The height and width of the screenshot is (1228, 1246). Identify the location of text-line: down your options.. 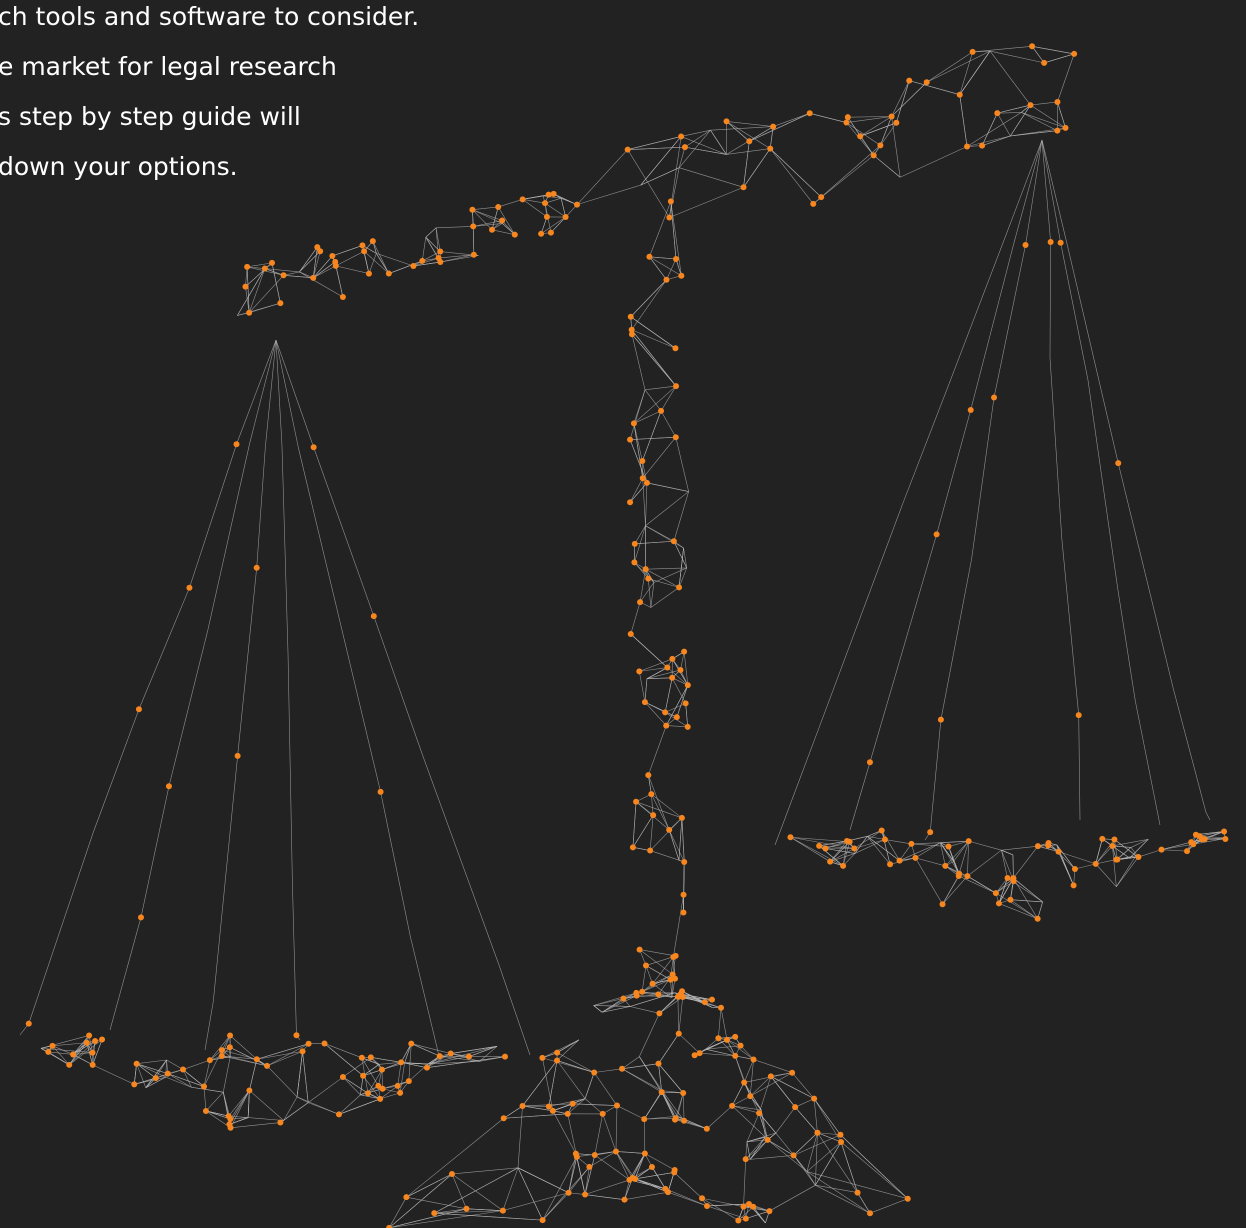
(119, 166).